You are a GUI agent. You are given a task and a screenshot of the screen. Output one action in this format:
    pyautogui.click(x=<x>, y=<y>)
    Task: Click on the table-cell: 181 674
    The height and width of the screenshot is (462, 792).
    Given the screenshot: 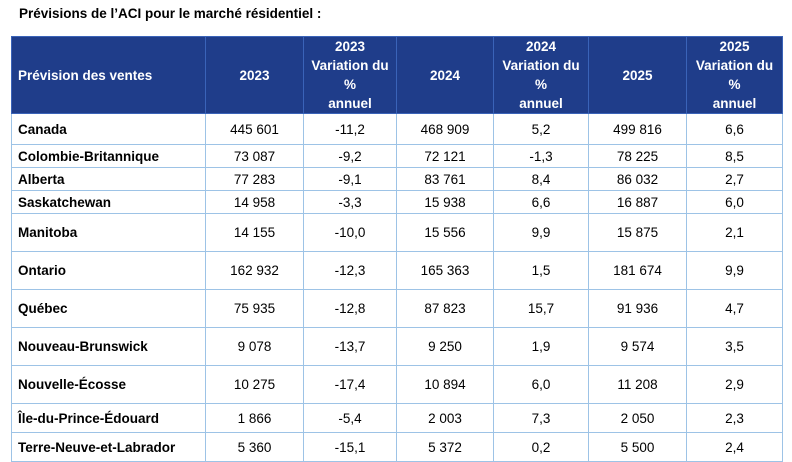 What is the action you would take?
    pyautogui.click(x=637, y=270)
    